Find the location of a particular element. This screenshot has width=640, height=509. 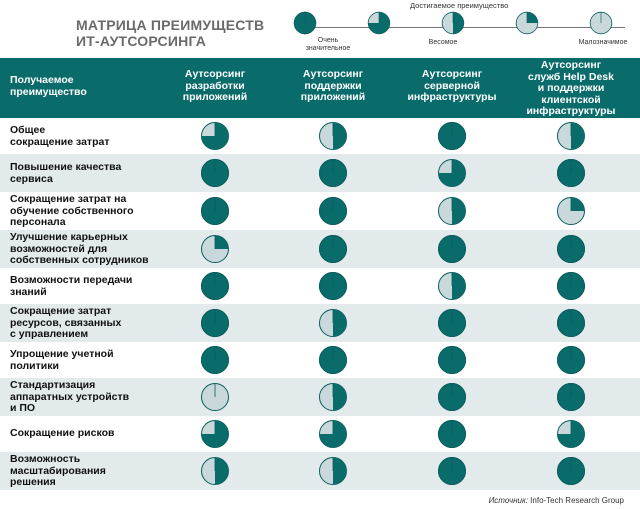

legend-label-high-line-1: Очень is located at coordinates (328, 40).